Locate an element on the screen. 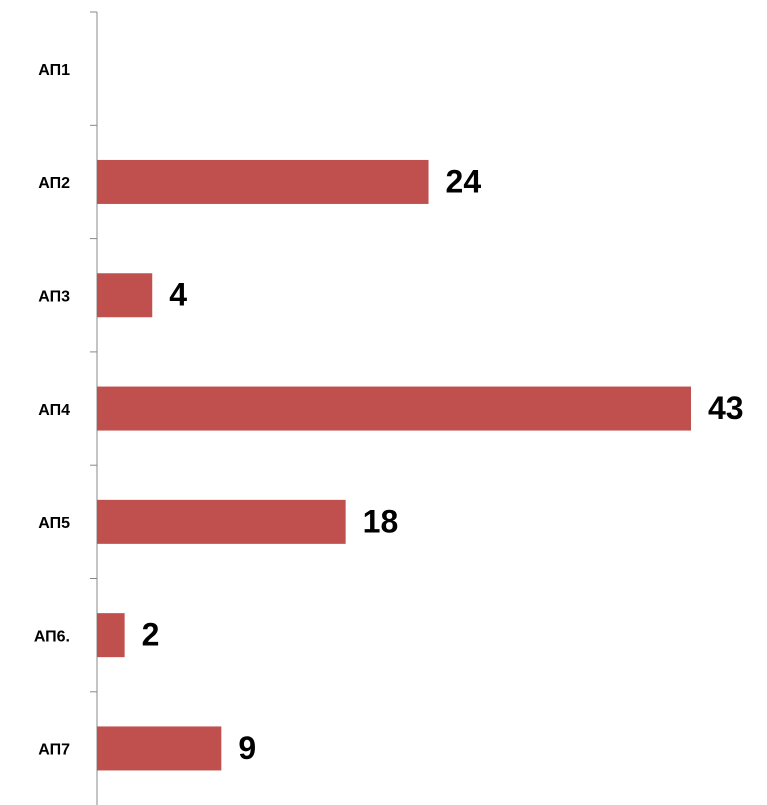  y-tick-label: АП5 is located at coordinates (54, 523).